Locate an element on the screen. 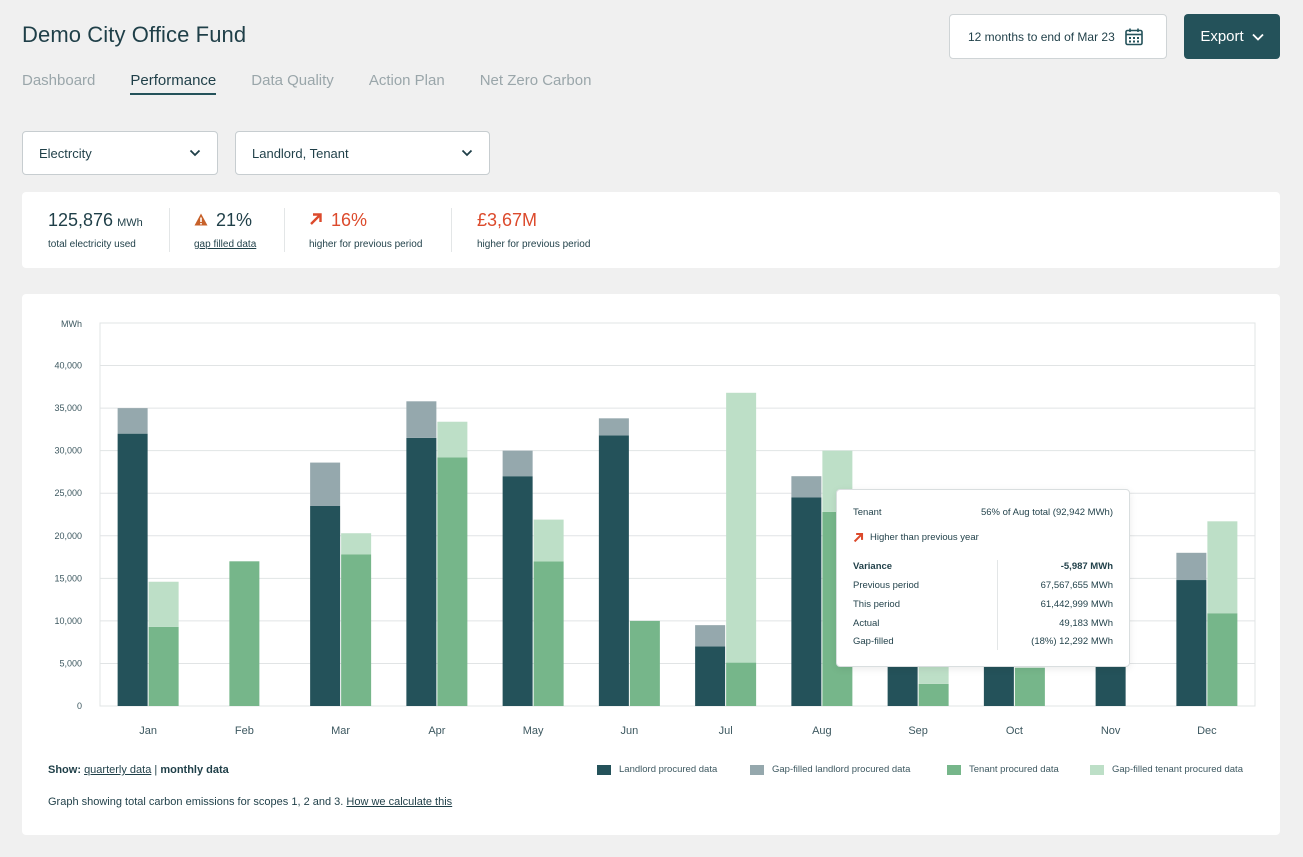 This screenshot has height=857, width=1303. stat-change-value: 16% is located at coordinates (349, 220).